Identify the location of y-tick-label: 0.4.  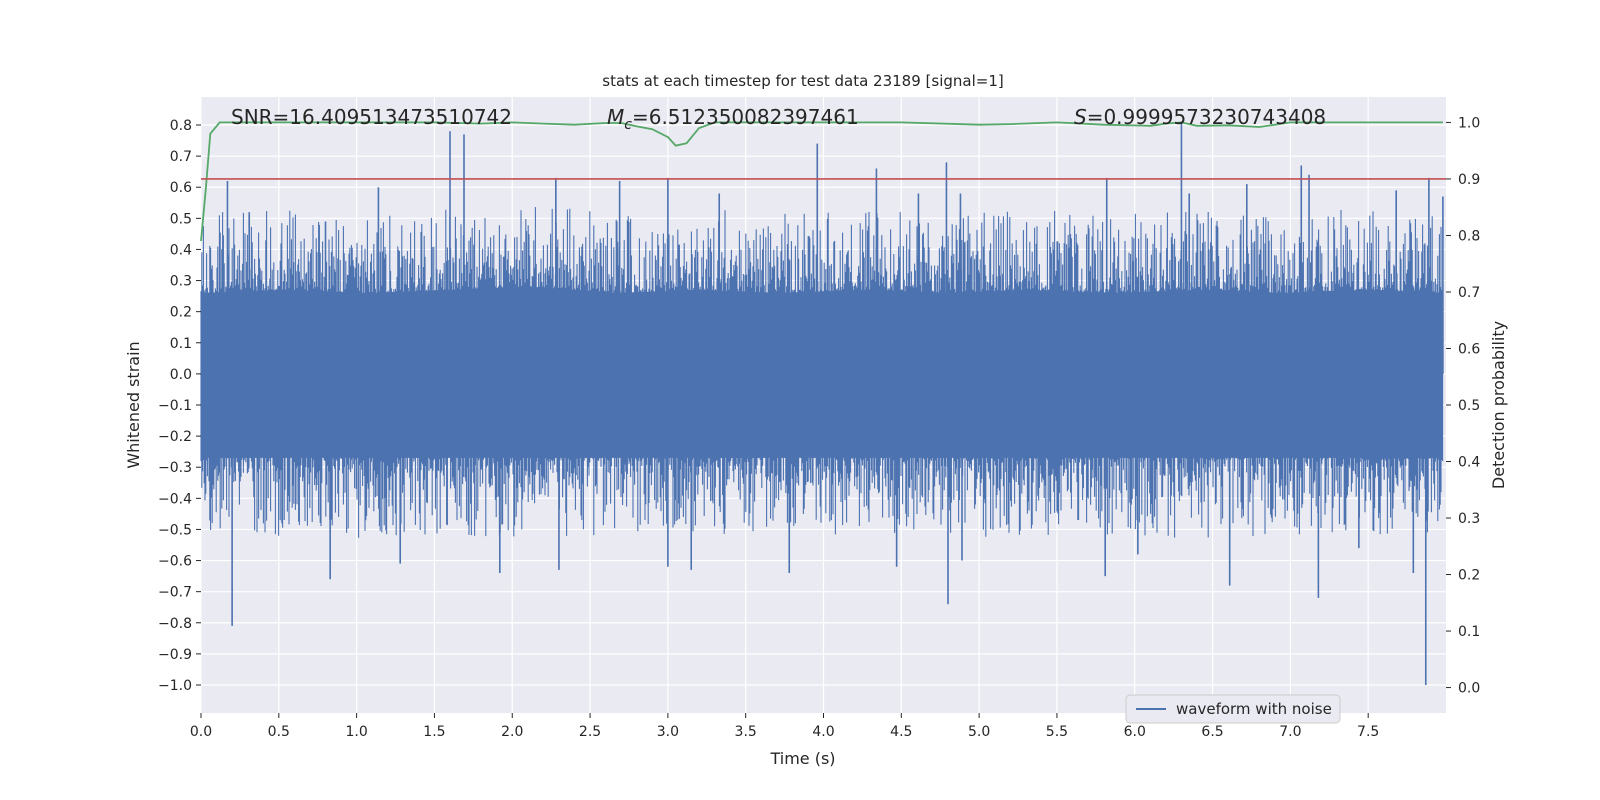
(181, 250).